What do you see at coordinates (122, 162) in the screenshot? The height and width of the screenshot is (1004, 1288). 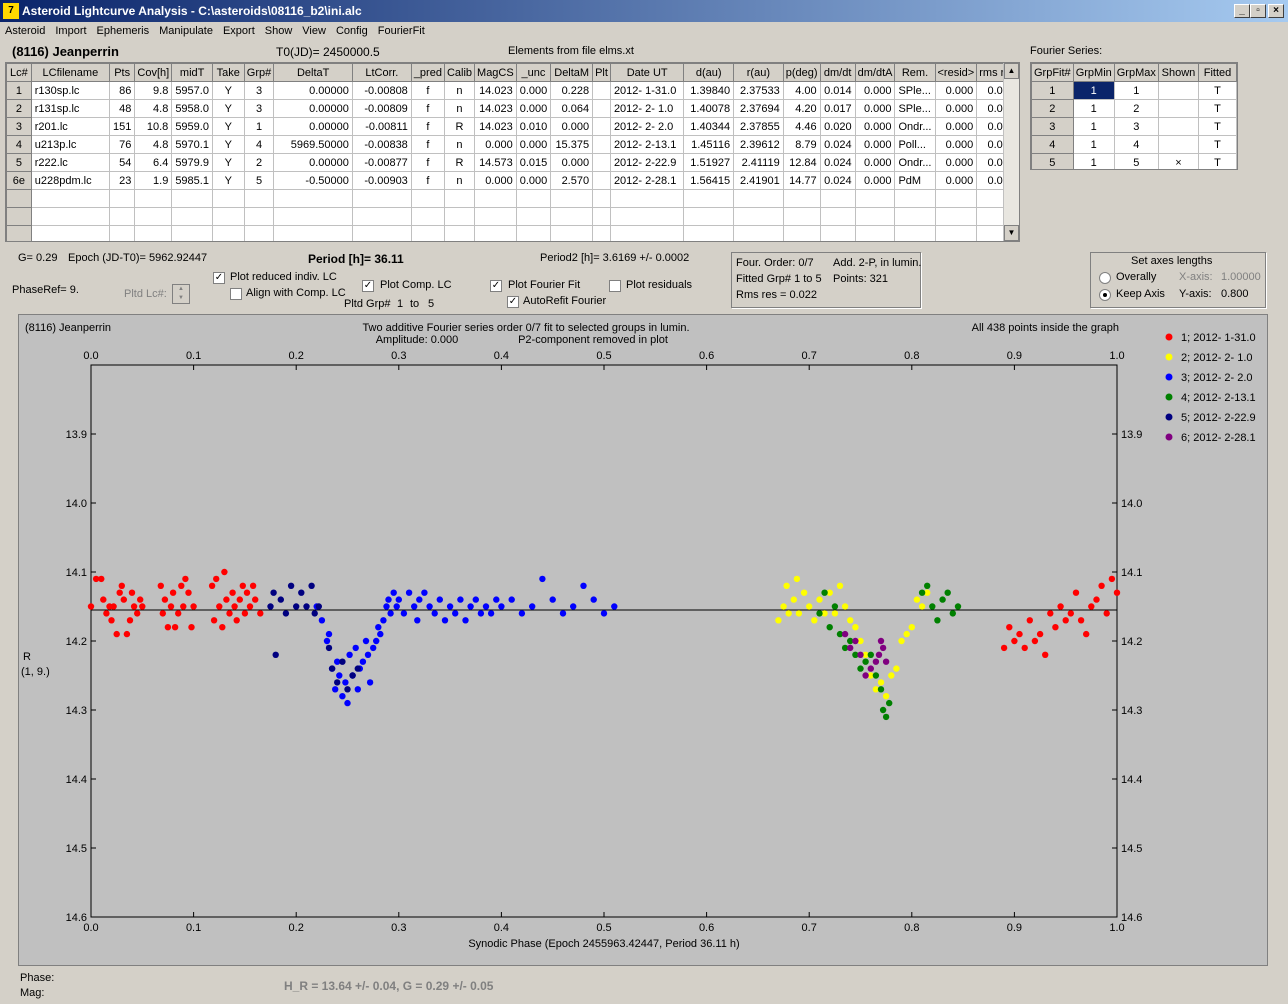 I see `lc-cell: 54` at bounding box center [122, 162].